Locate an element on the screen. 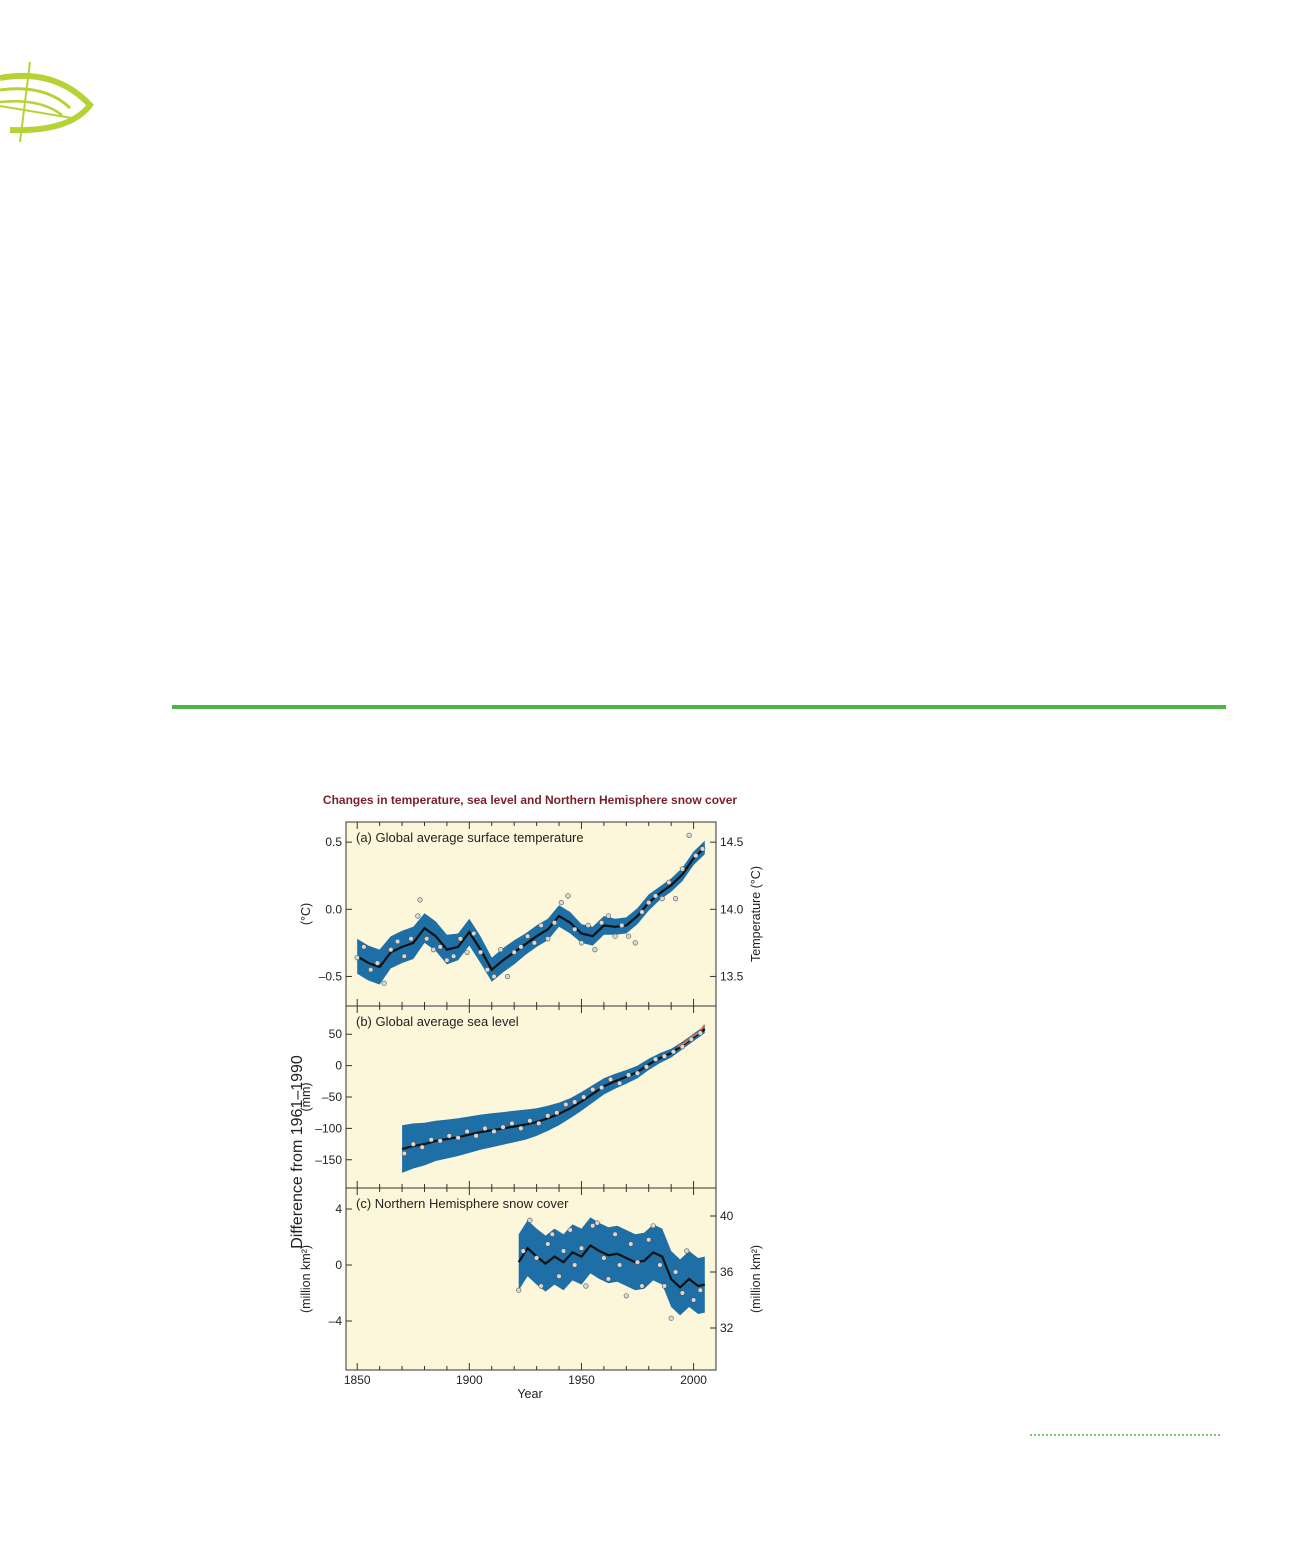  logo-compass-swoosh-icon is located at coordinates (50, 105).